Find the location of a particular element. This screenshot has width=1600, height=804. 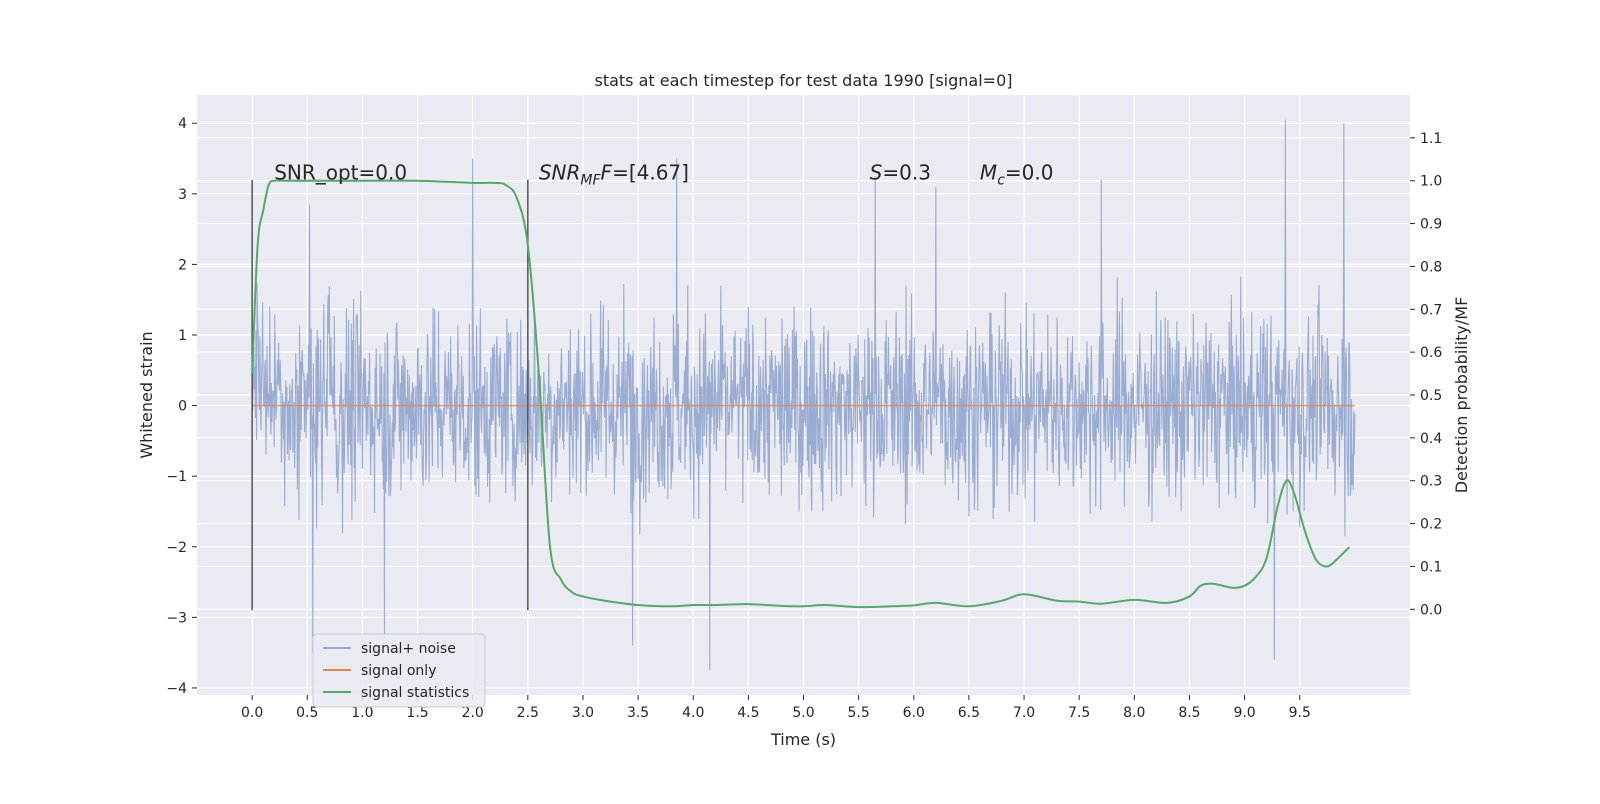

x-tick-label: 3.5 is located at coordinates (638, 713).